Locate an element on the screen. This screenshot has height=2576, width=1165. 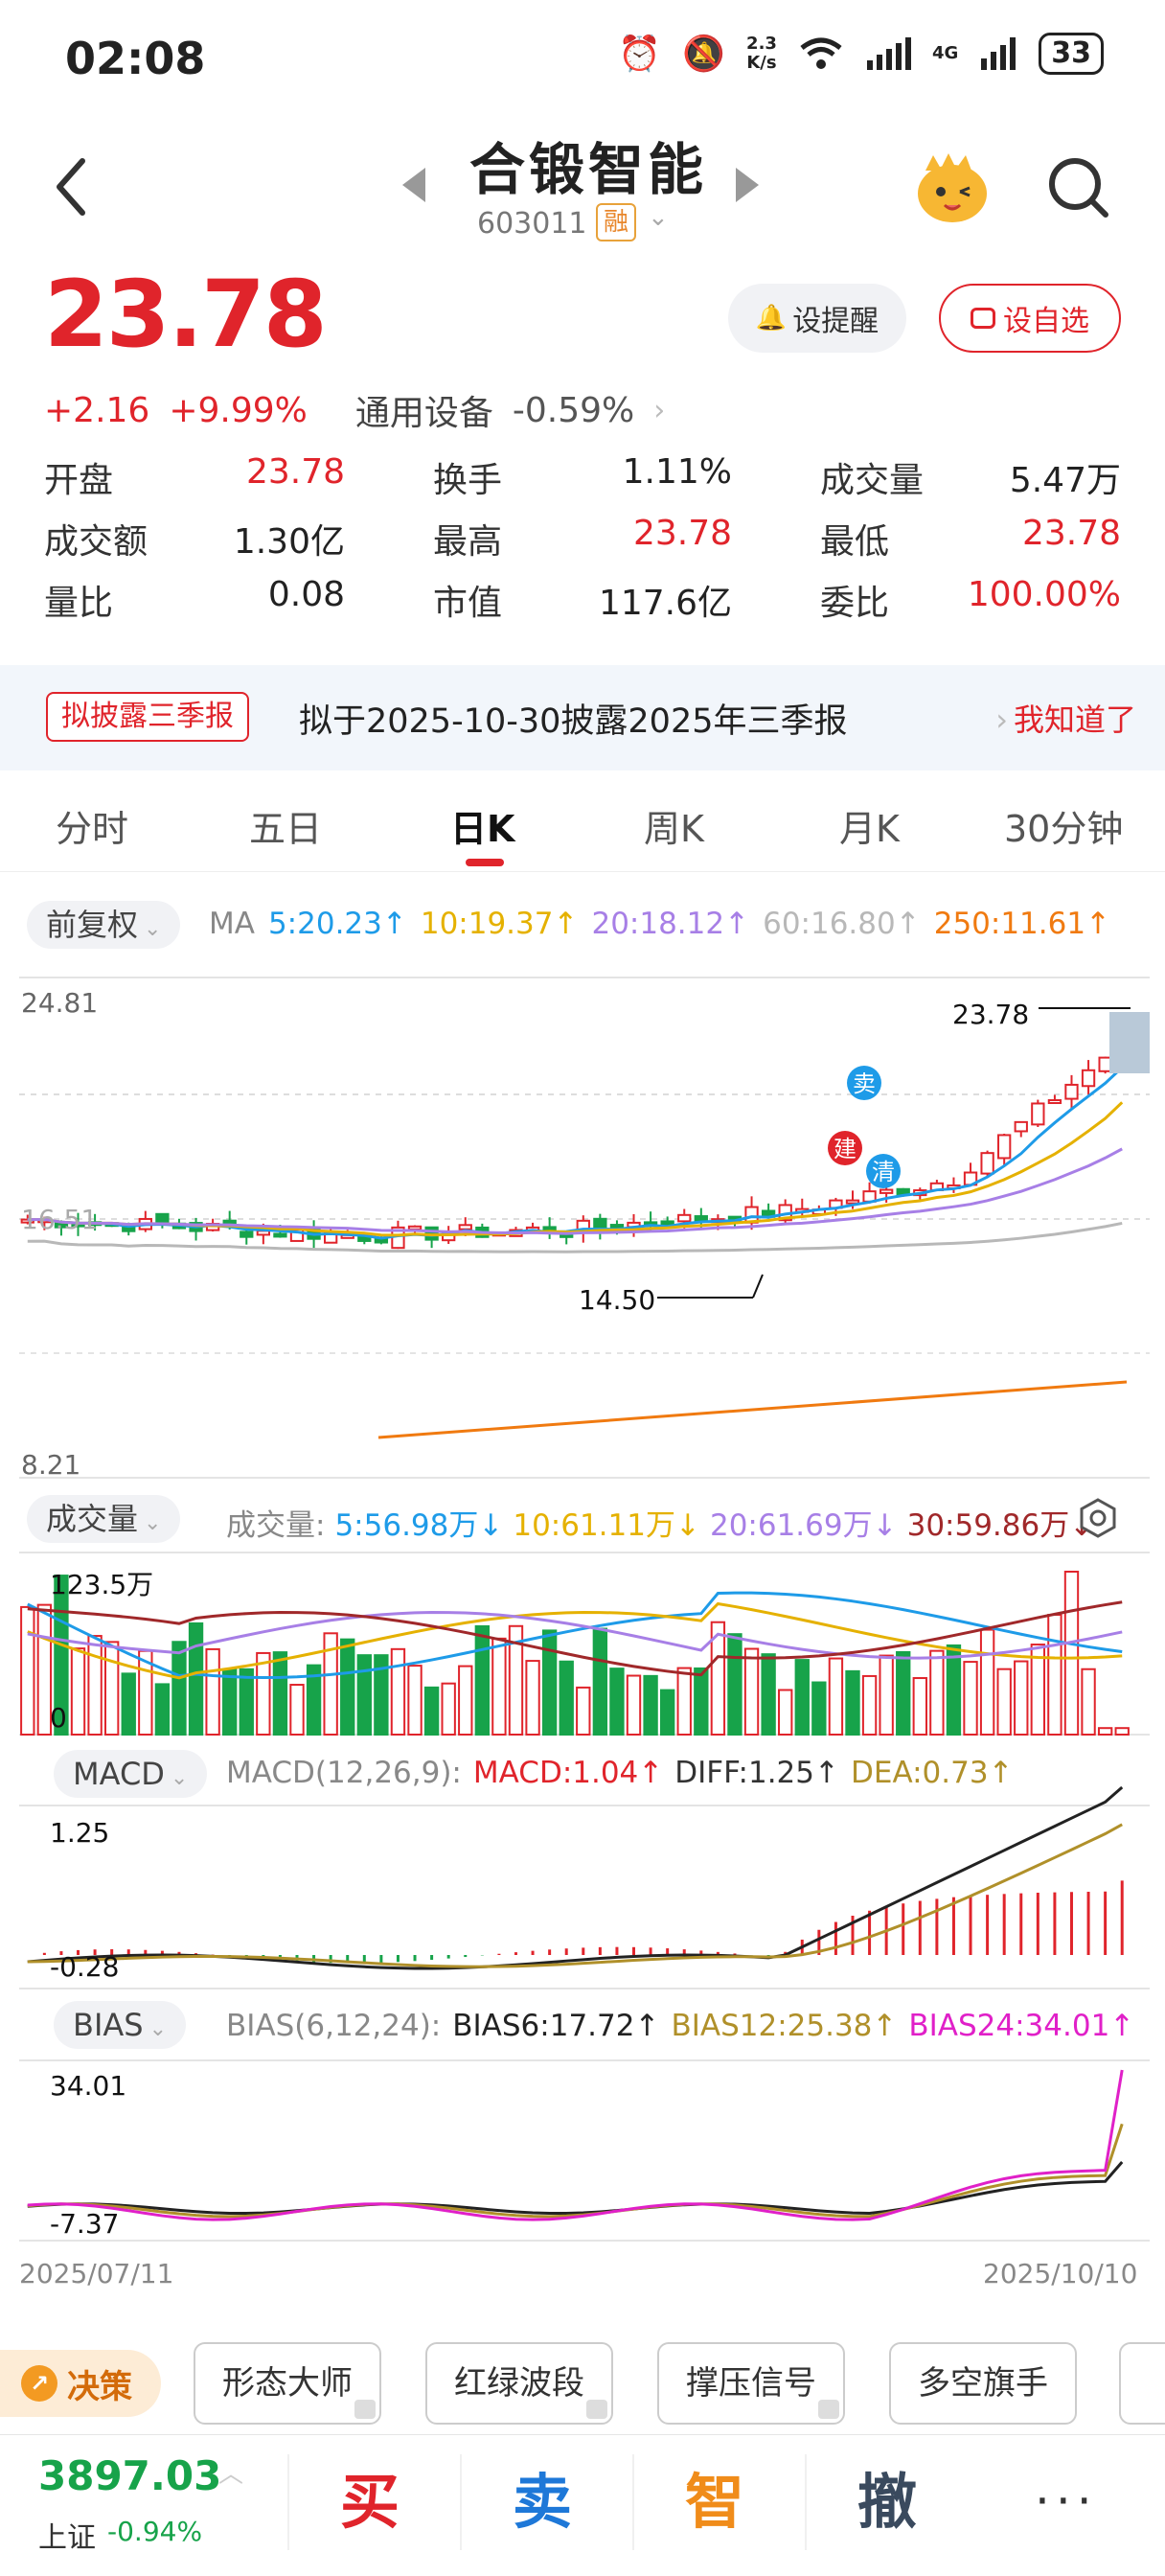
macd-selector: MACD ⌄ is located at coordinates (131, 1774).